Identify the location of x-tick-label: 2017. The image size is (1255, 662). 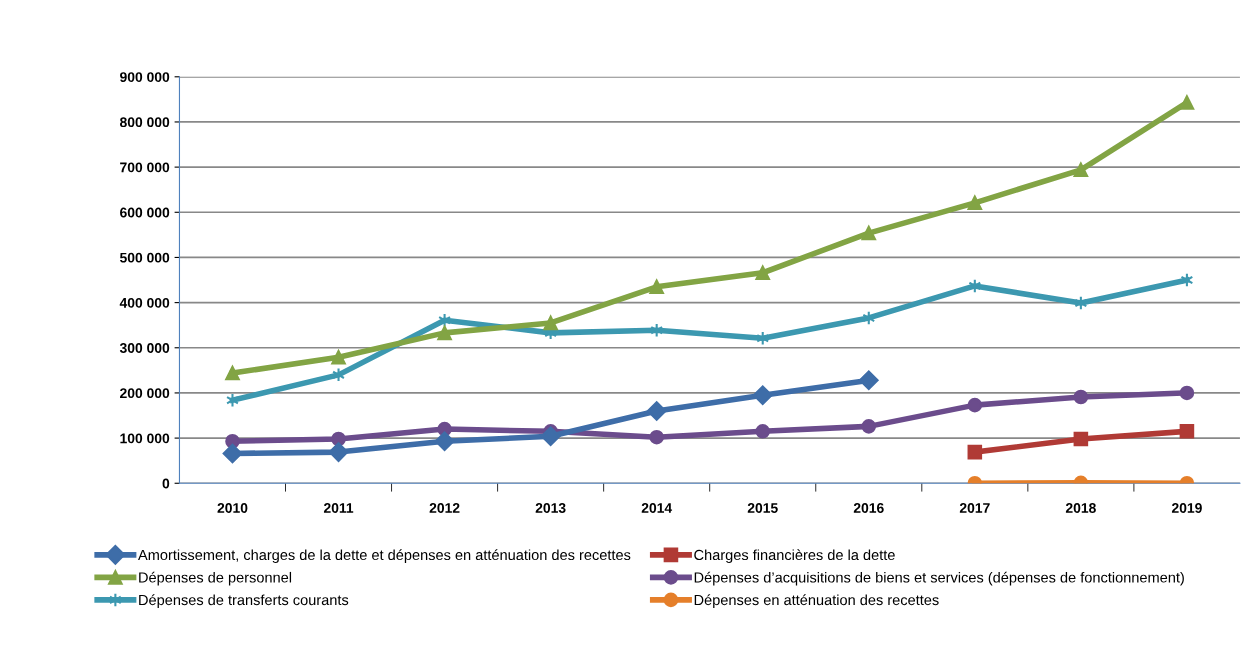
(974, 508).